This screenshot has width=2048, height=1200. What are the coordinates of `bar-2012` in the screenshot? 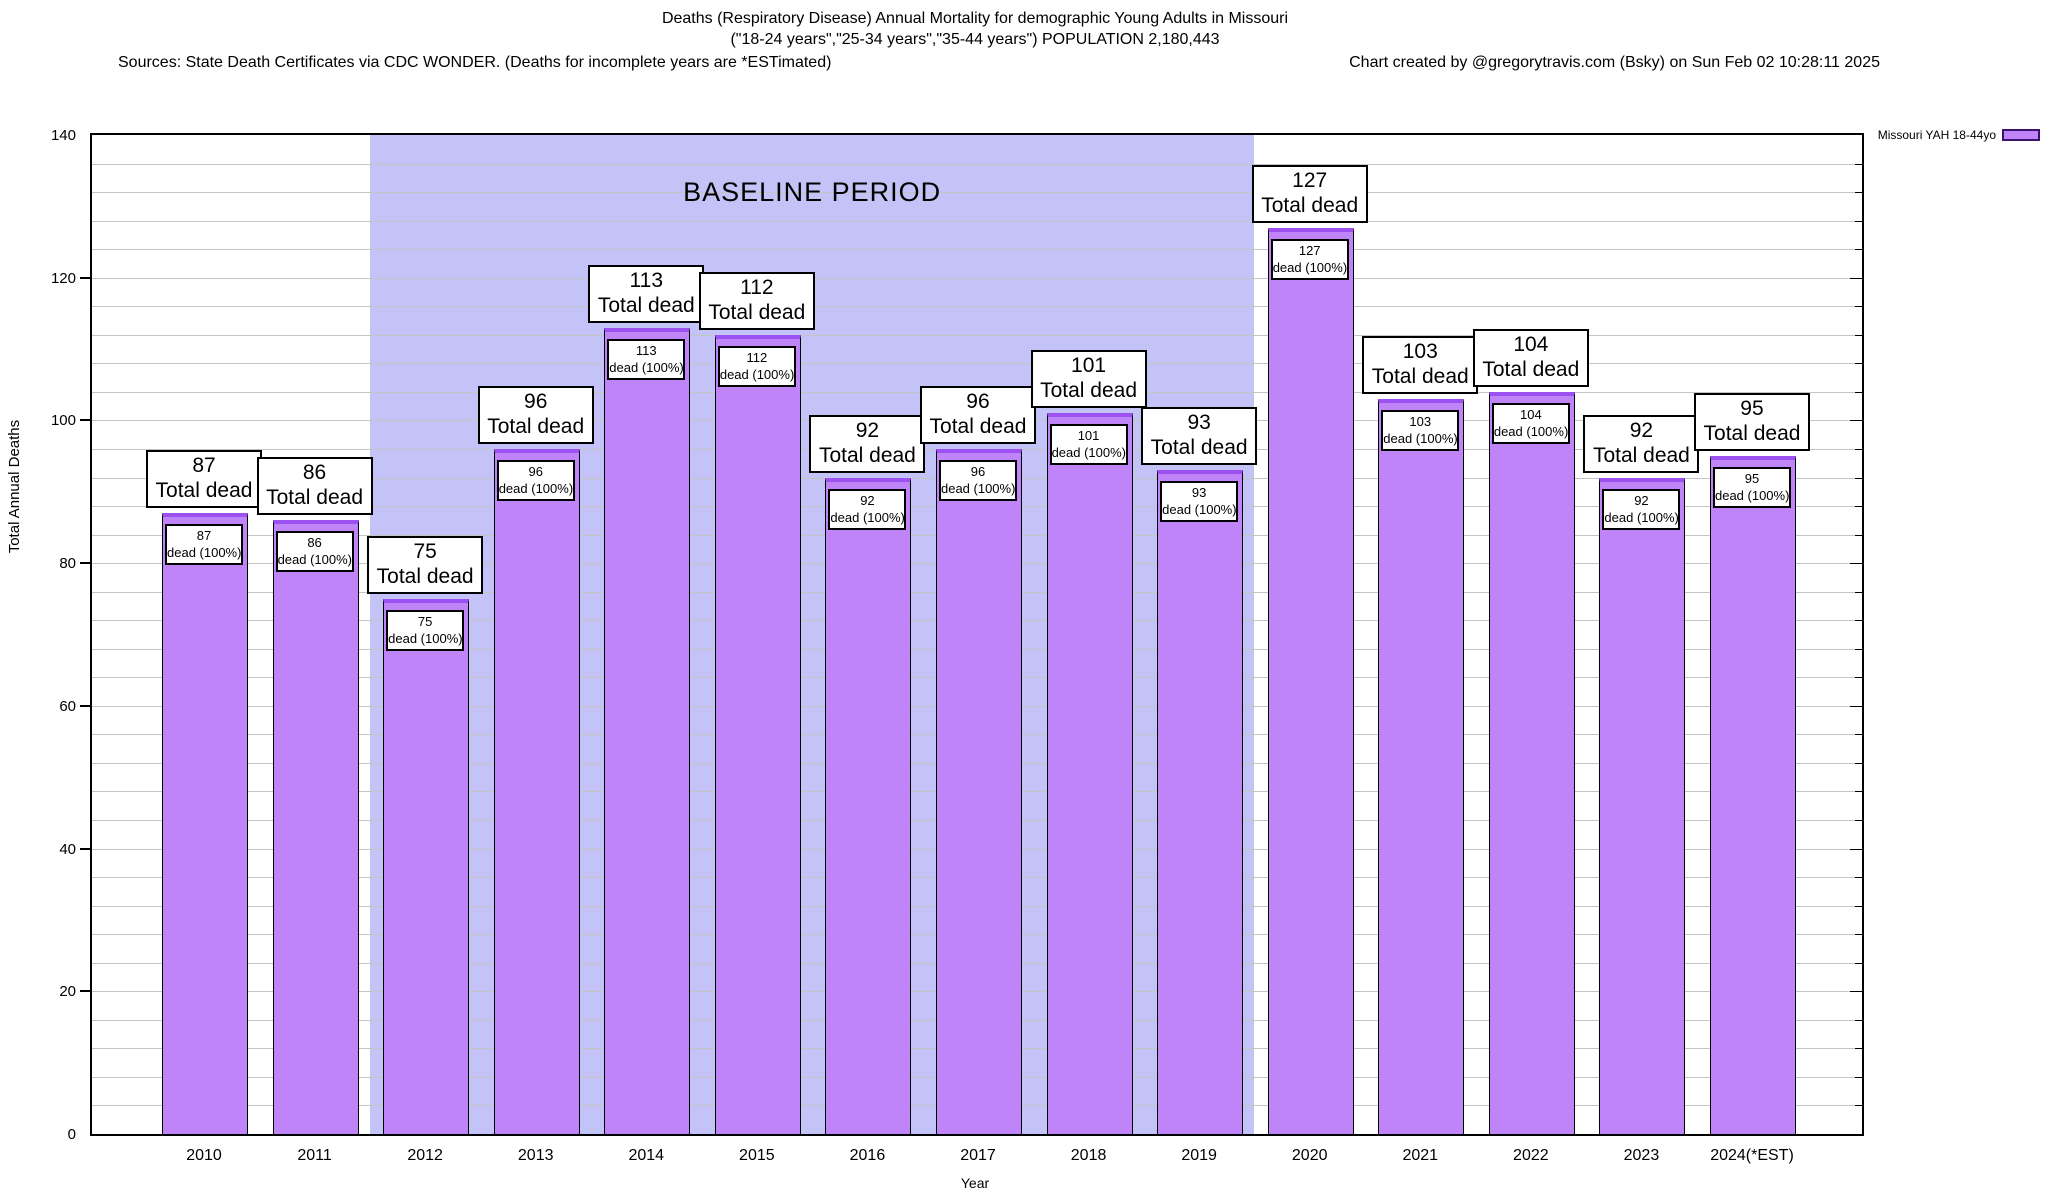 It's located at (426, 866).